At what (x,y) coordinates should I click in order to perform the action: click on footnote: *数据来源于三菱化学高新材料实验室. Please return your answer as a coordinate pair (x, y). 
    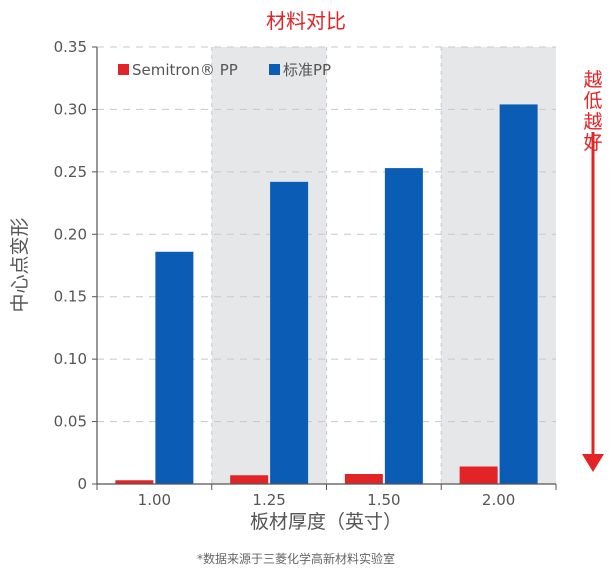
    Looking at the image, I should click on (296, 558).